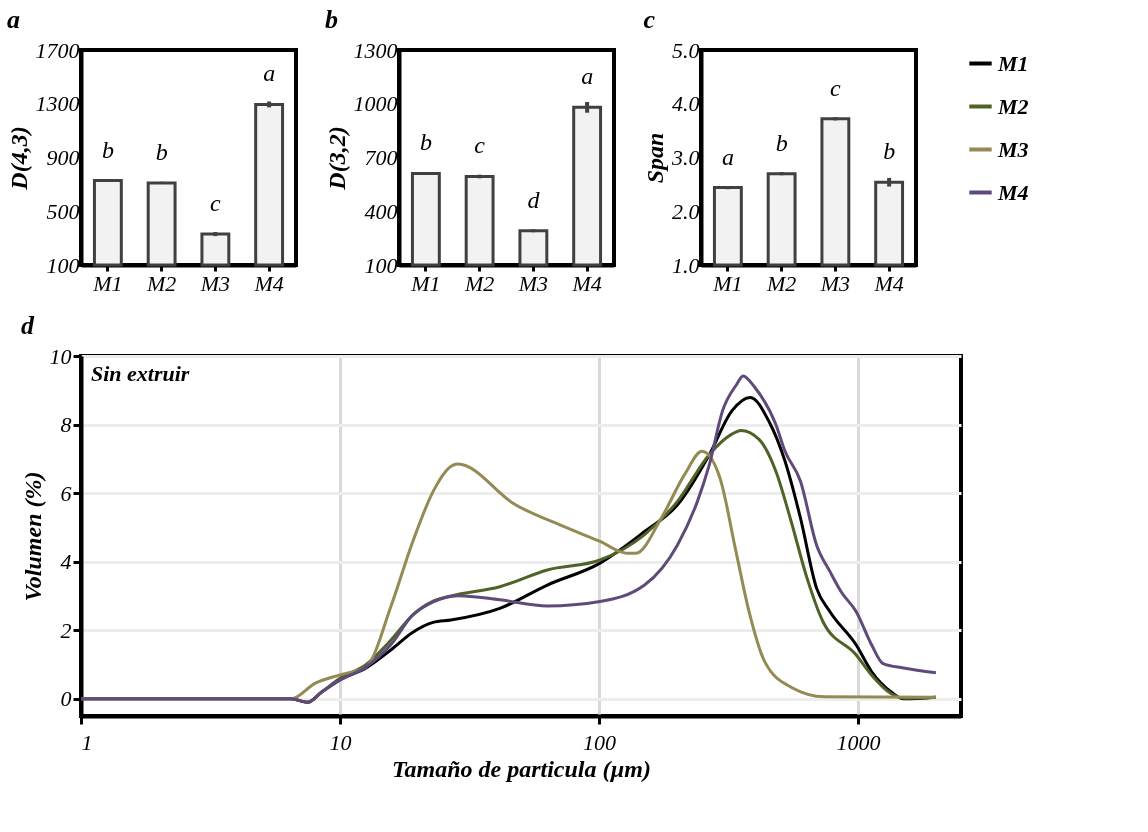  Describe the element at coordinates (57, 50) in the screenshot. I see `y-tick-label: 1700` at that location.